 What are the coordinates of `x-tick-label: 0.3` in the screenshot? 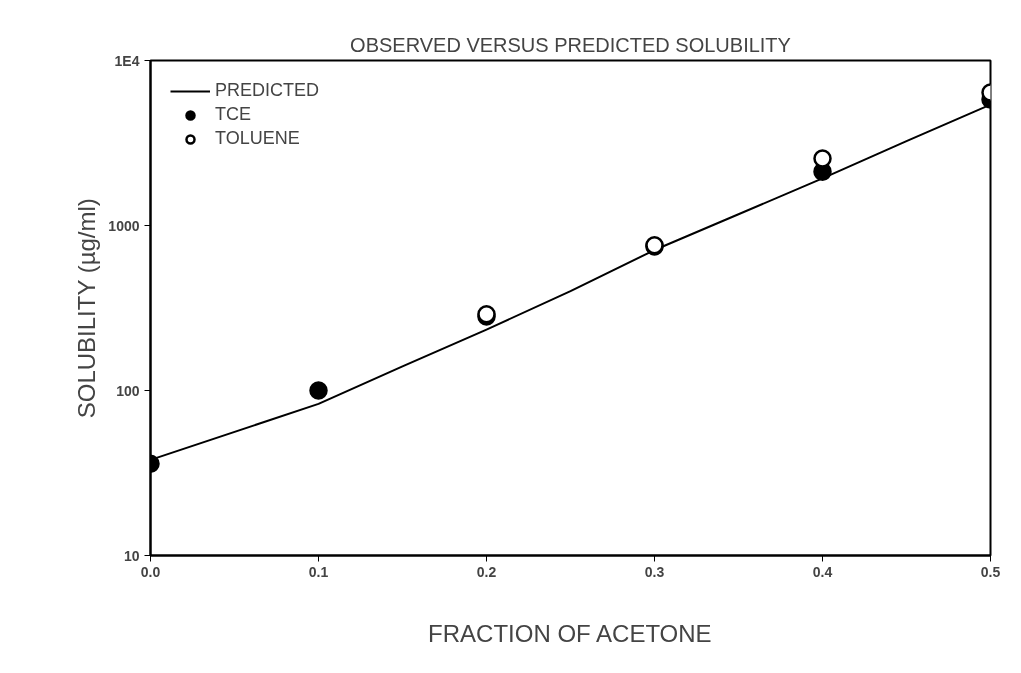 It's located at (654, 571).